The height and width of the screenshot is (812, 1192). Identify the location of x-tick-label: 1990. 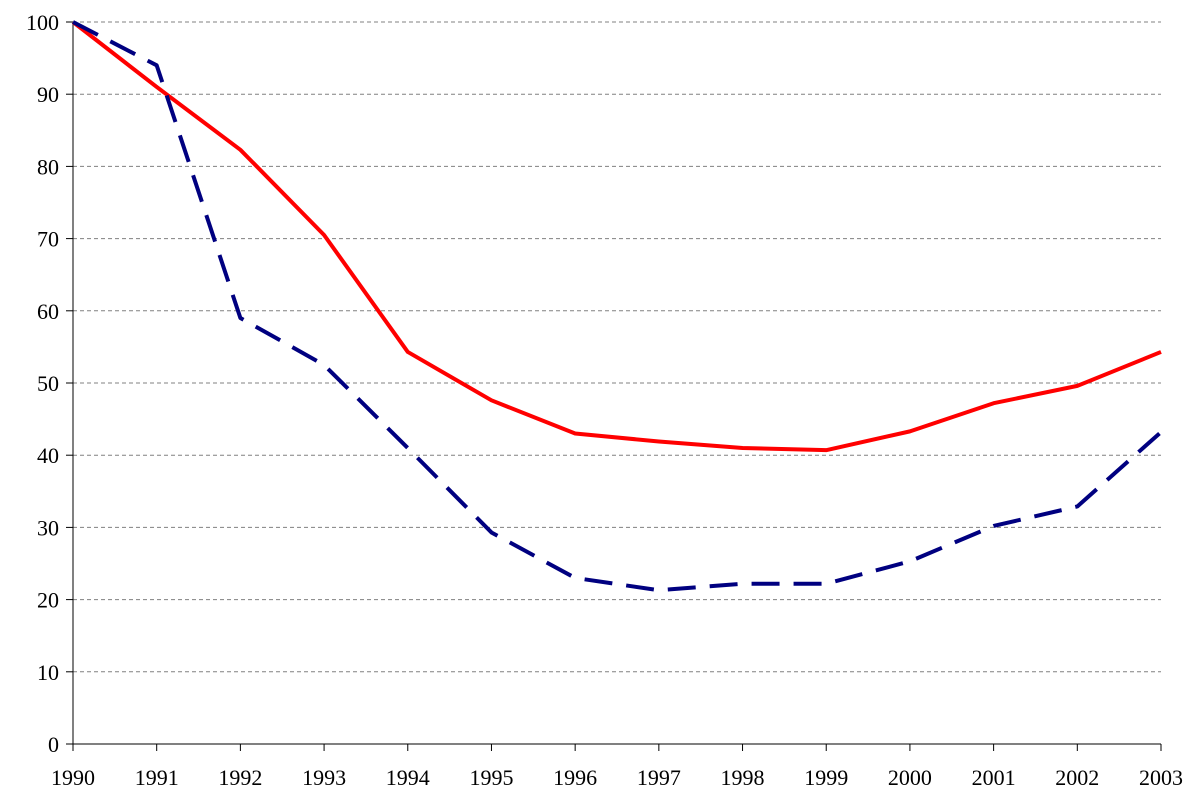
(73, 777).